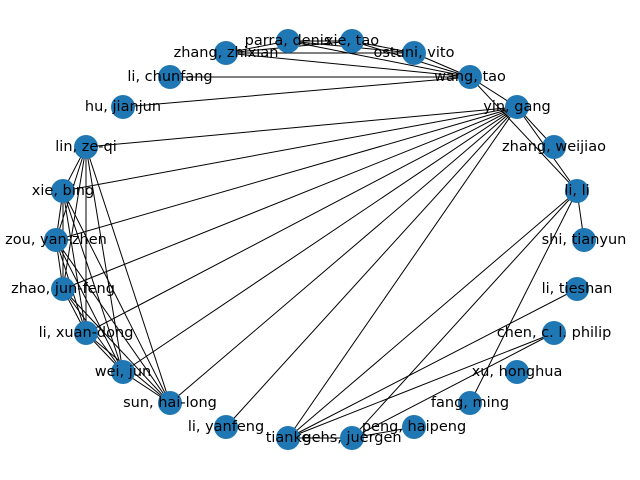 This screenshot has width=640, height=480. I want to click on node-xu, so click(517, 372).